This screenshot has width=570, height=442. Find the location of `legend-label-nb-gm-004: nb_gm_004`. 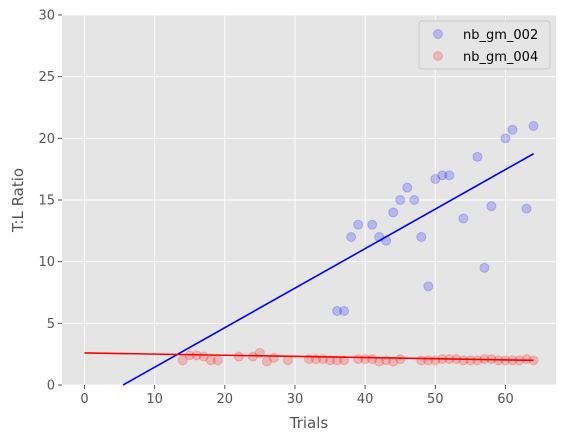

legend-label-nb-gm-004: nb_gm_004 is located at coordinates (500, 57).